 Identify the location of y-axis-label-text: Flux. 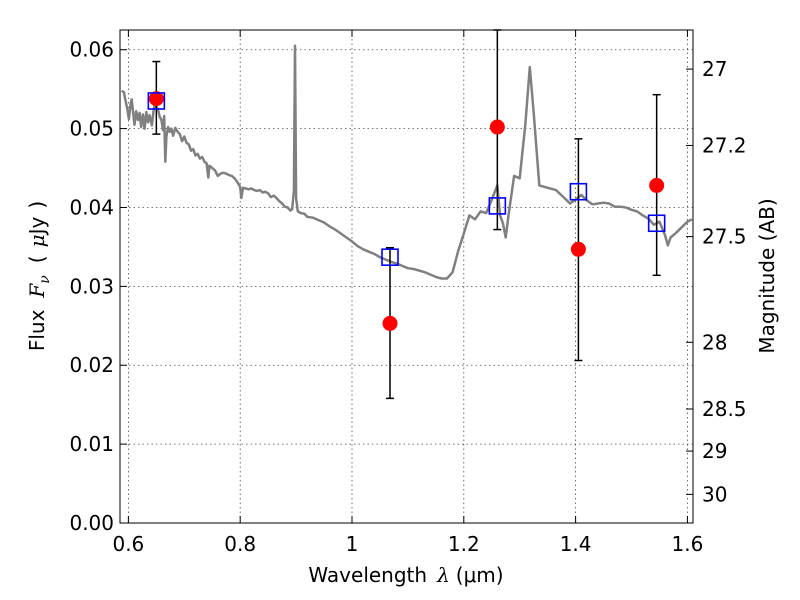
(37, 330).